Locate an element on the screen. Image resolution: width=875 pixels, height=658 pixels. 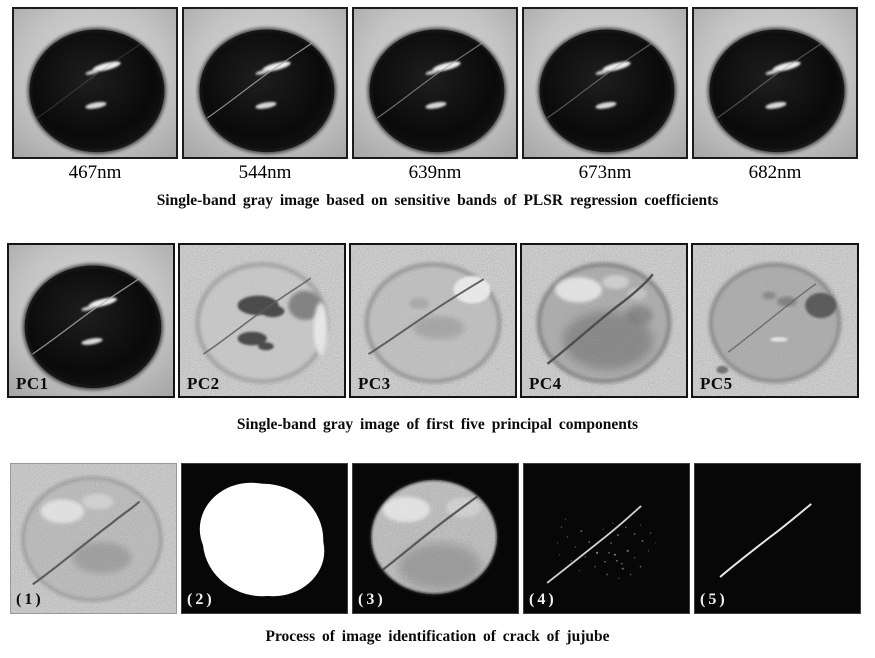
pc4-image is located at coordinates (604, 320).